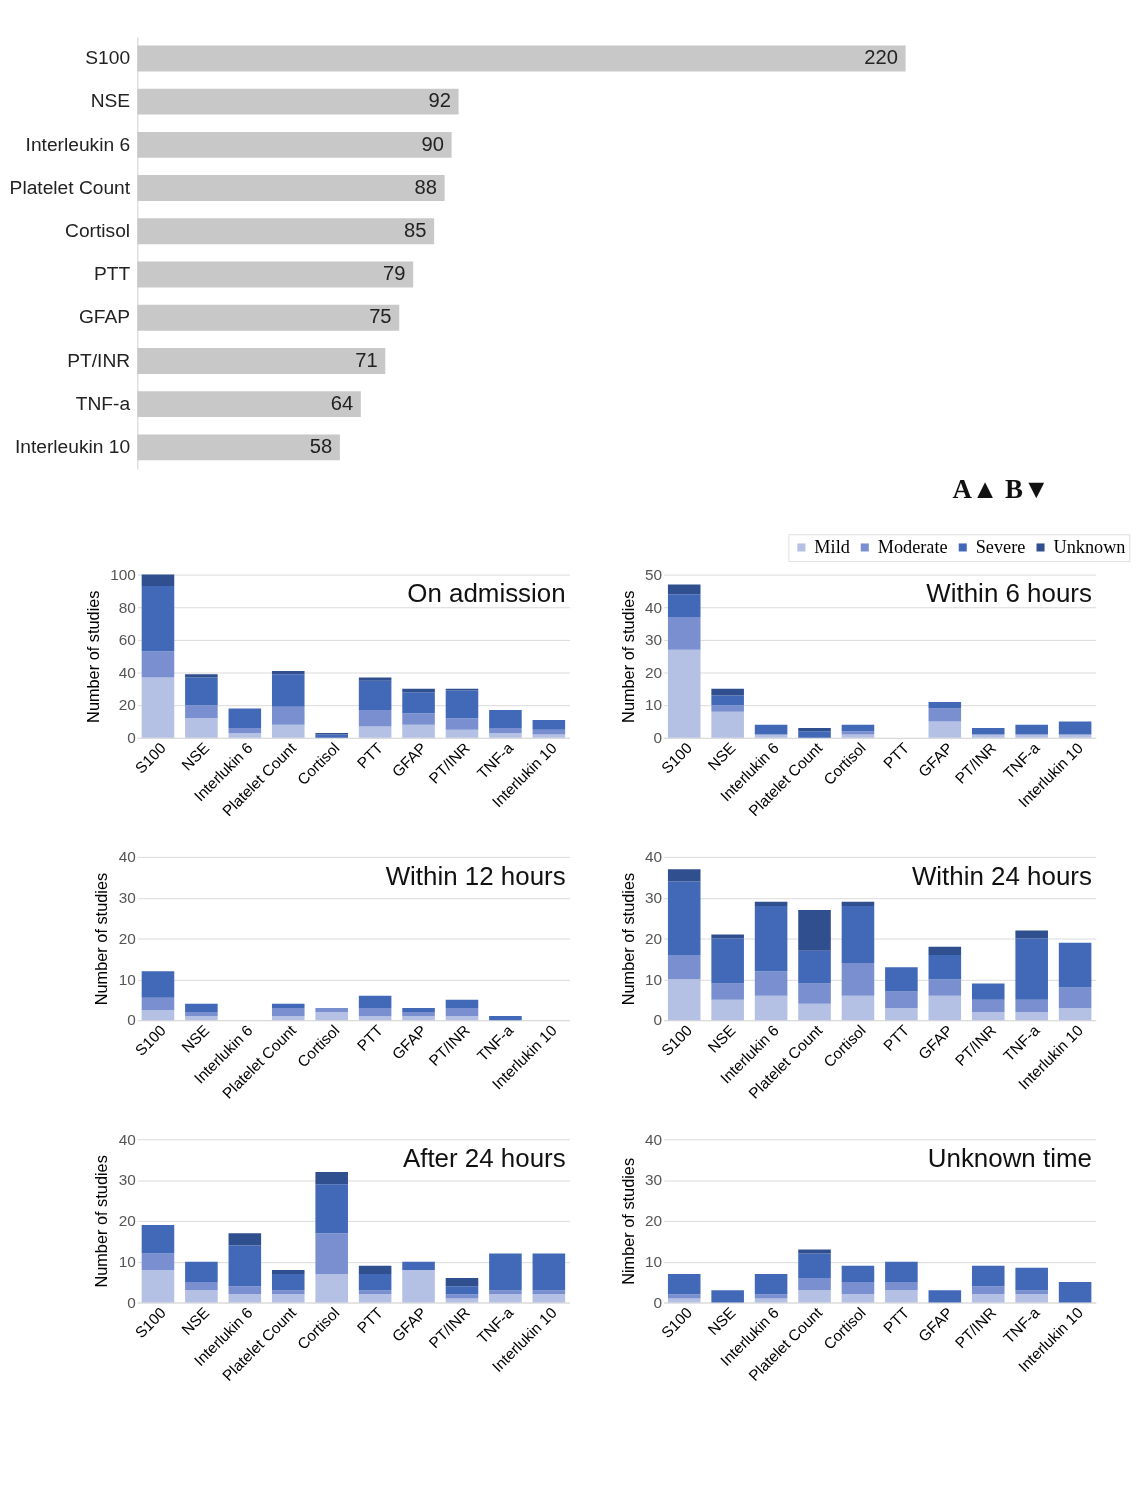 The image size is (1138, 1506). What do you see at coordinates (1009, 1158) in the screenshot?
I see `chart-title: Unknown time` at bounding box center [1009, 1158].